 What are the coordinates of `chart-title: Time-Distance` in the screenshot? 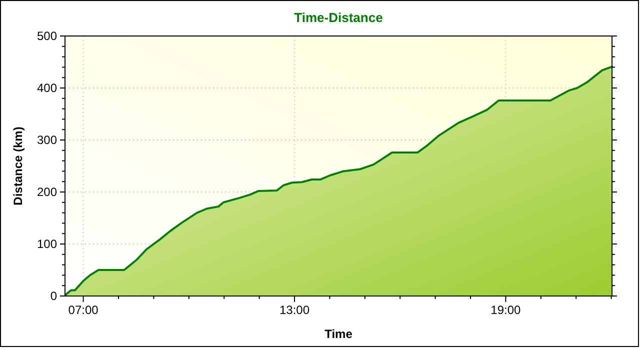 It's located at (338, 17).